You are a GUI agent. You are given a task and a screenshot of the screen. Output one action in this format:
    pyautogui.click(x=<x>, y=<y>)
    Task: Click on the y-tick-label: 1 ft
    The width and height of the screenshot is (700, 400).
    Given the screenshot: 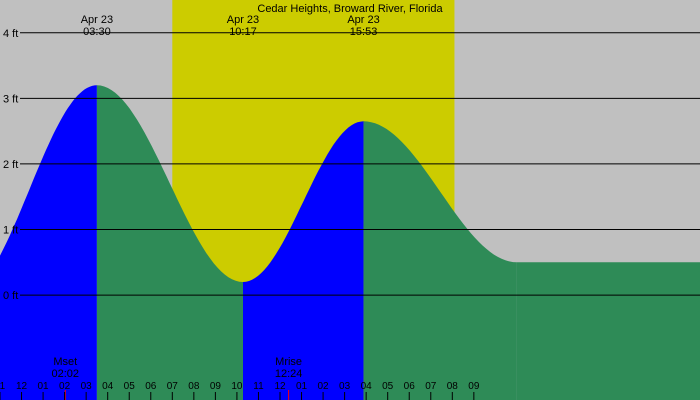 What is the action you would take?
    pyautogui.click(x=10, y=231)
    